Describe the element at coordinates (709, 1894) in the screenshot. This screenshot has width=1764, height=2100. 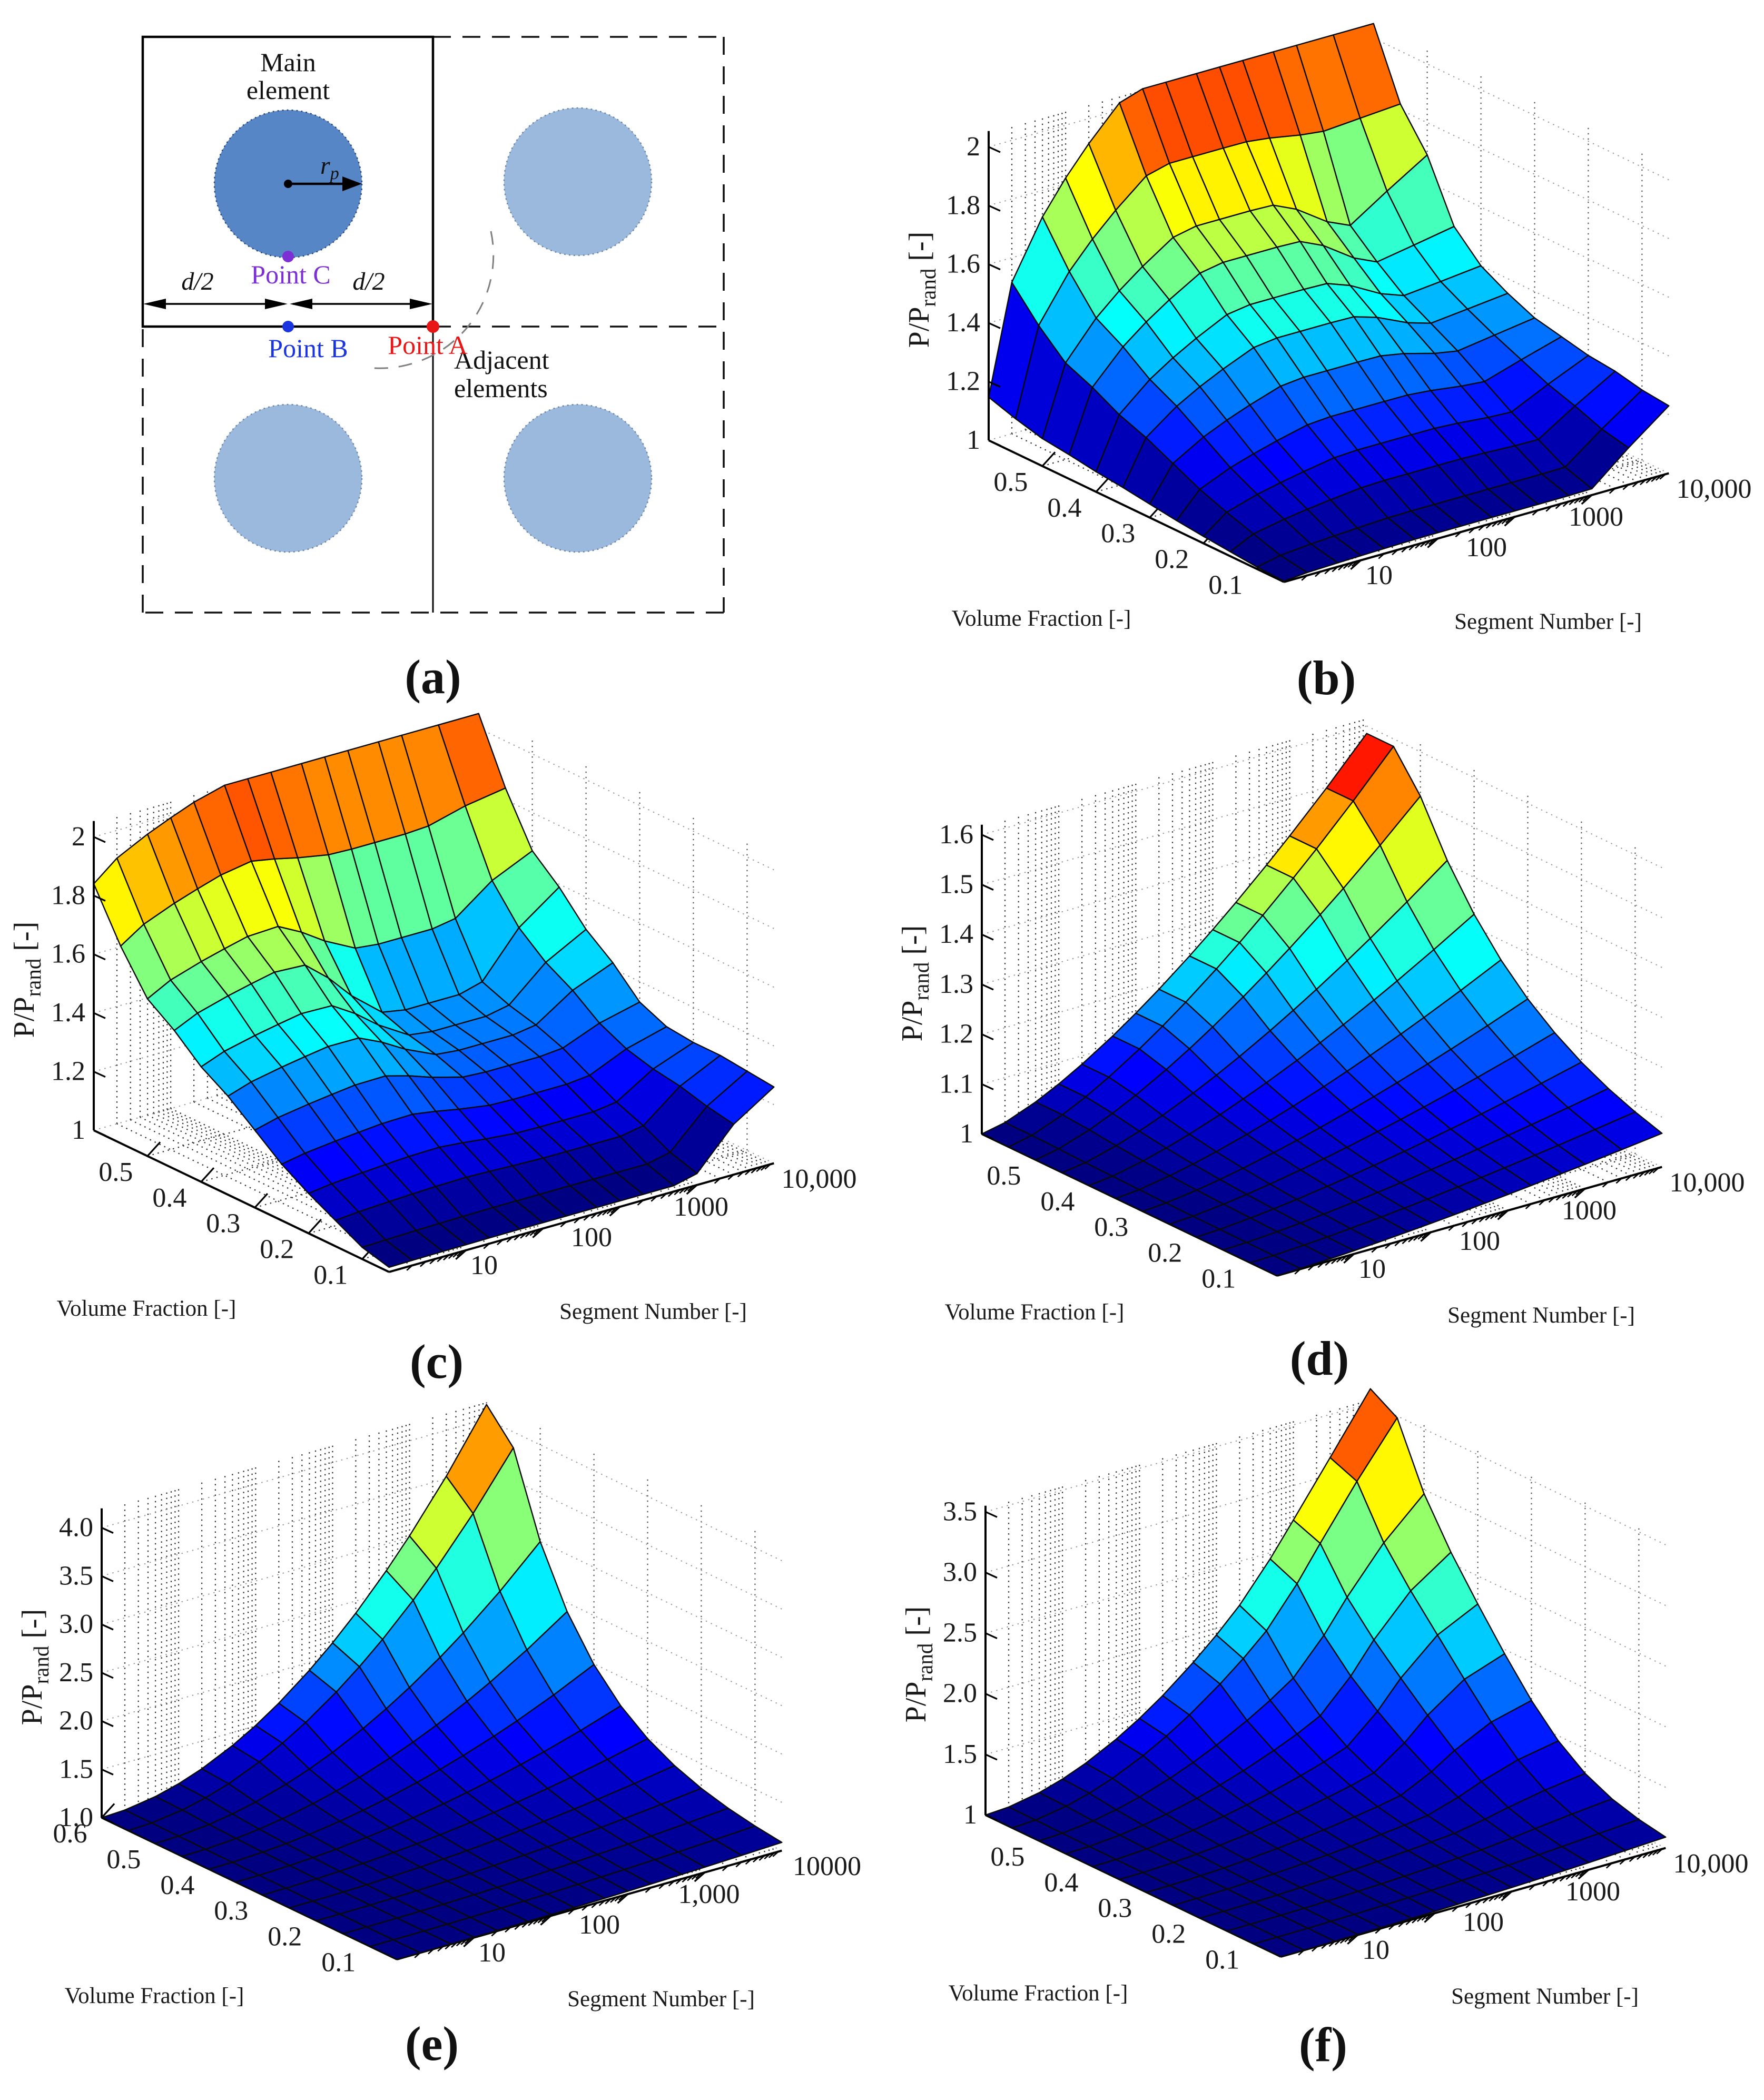
I see `svg-text: 1,000` at that location.